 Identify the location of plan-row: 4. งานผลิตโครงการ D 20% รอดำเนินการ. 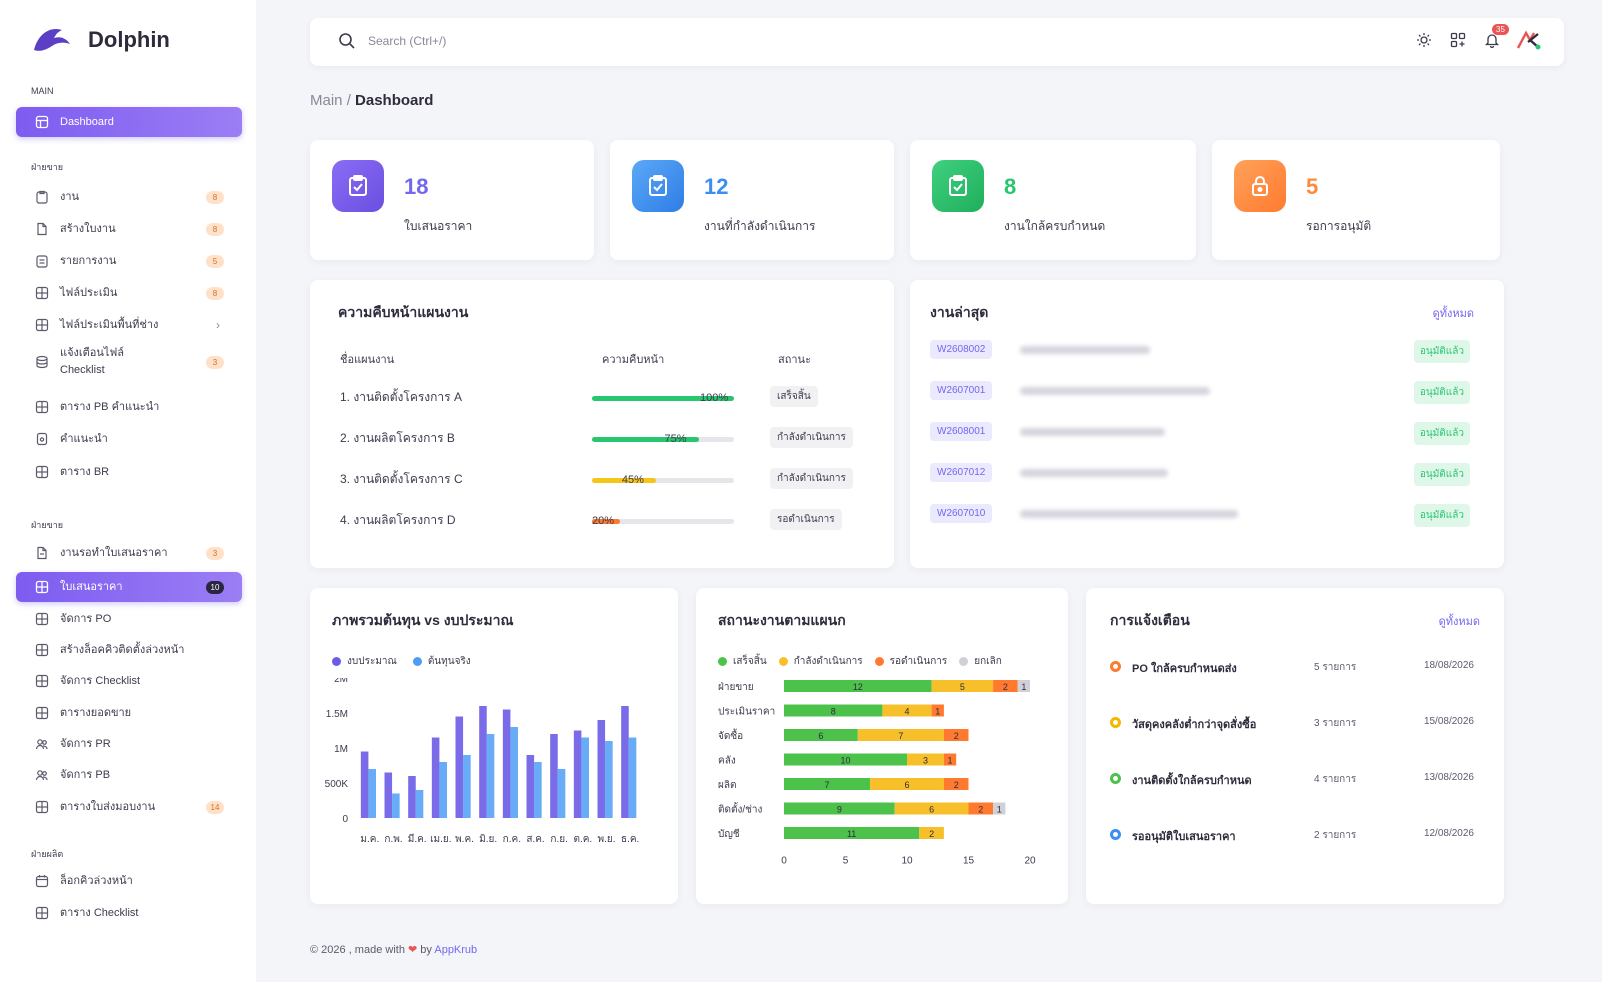
(600, 519).